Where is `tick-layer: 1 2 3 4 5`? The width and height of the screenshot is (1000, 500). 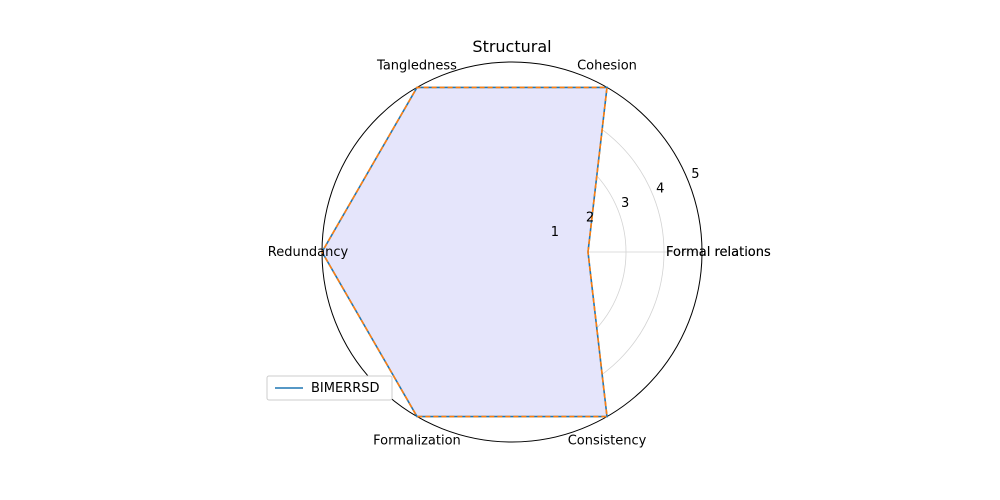
tick-layer: 1 2 3 4 5 is located at coordinates (625, 203).